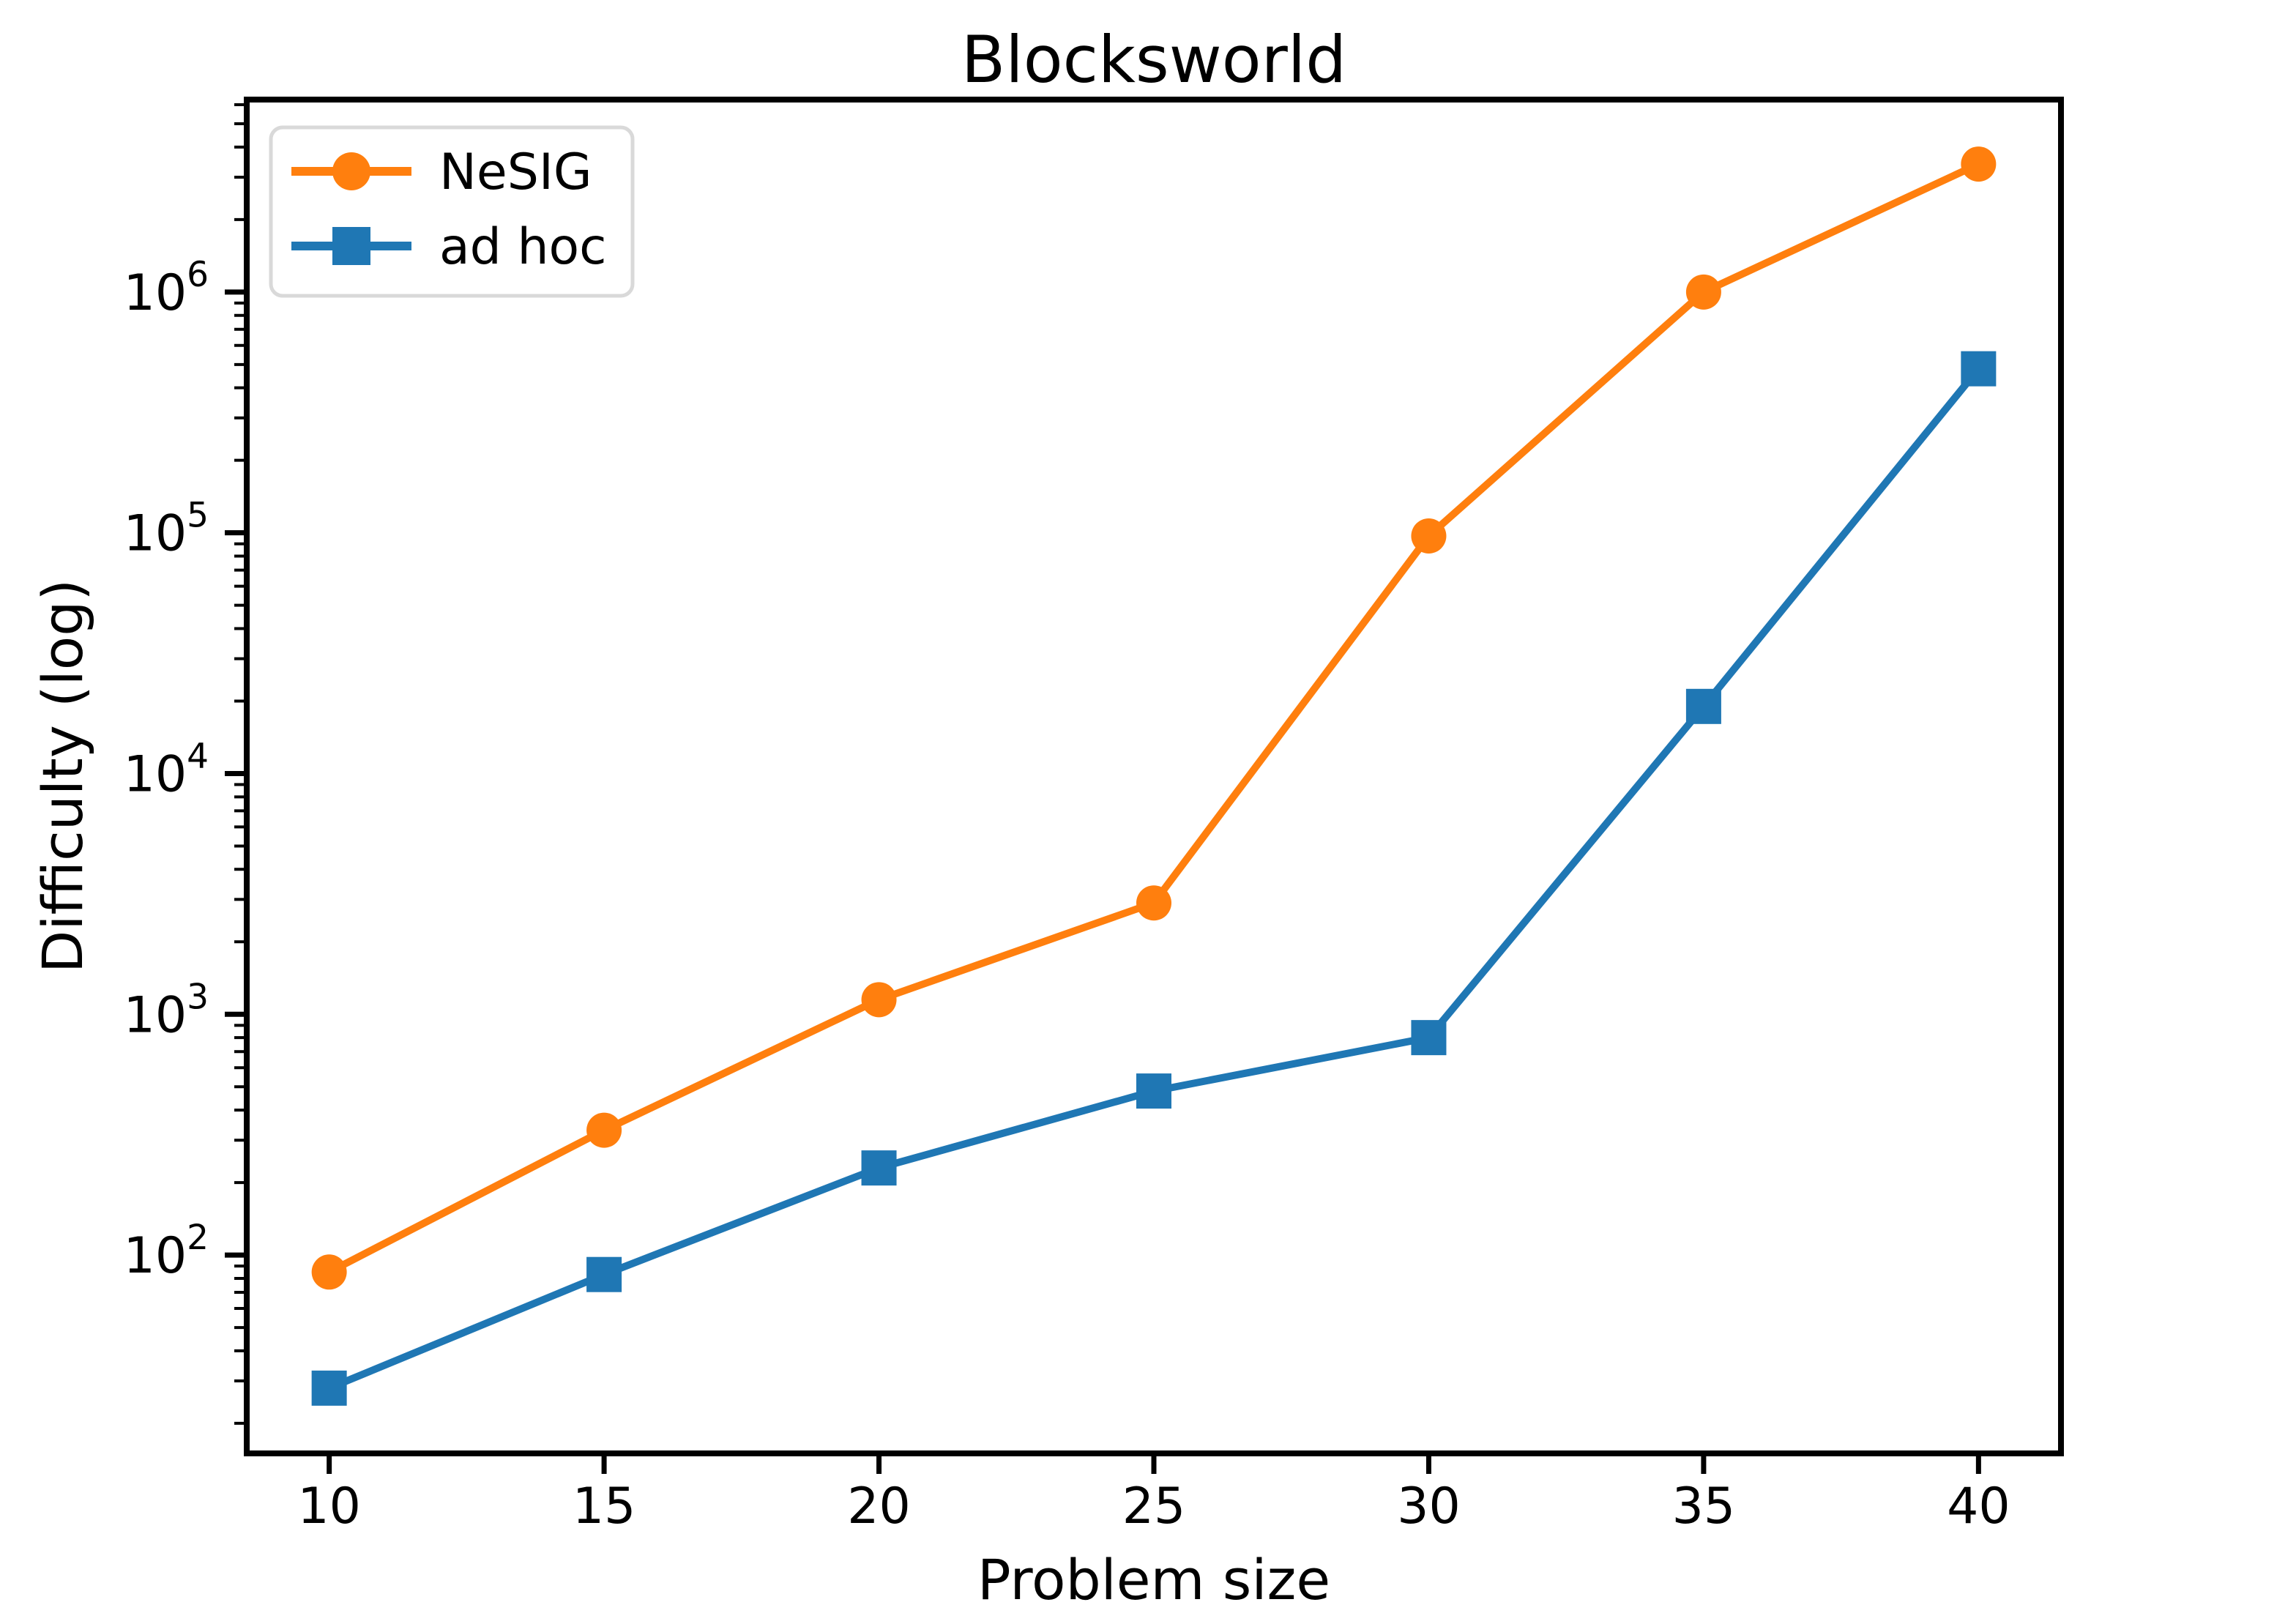 This screenshot has height=1624, width=2296. I want to click on chart-title: Blocksworld, so click(1153, 59).